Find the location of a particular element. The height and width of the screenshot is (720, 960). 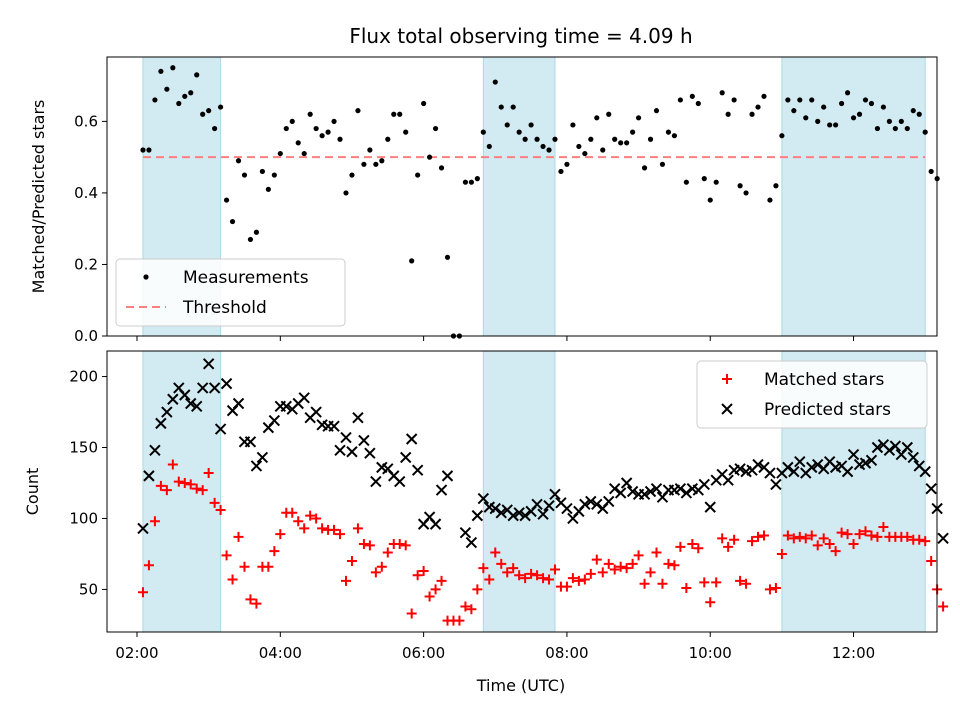

xtick-label: 10:00 is located at coordinates (710, 653).